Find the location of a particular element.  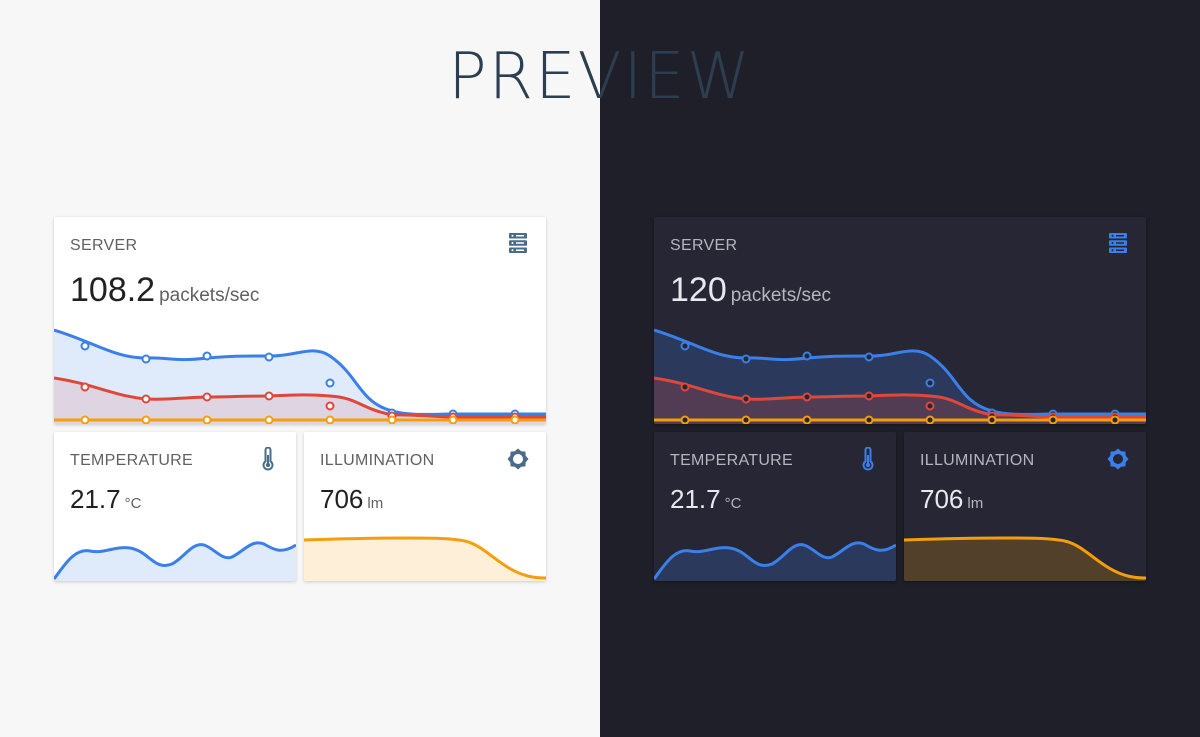

server-card: SERVER 120 packets/sec is located at coordinates (900, 320).